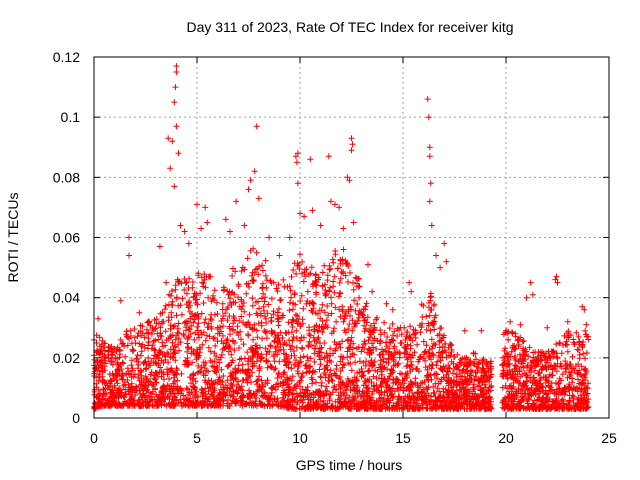 This screenshot has height=480, width=640. What do you see at coordinates (66, 238) in the screenshot?
I see `y-tick-label: 0.06` at bounding box center [66, 238].